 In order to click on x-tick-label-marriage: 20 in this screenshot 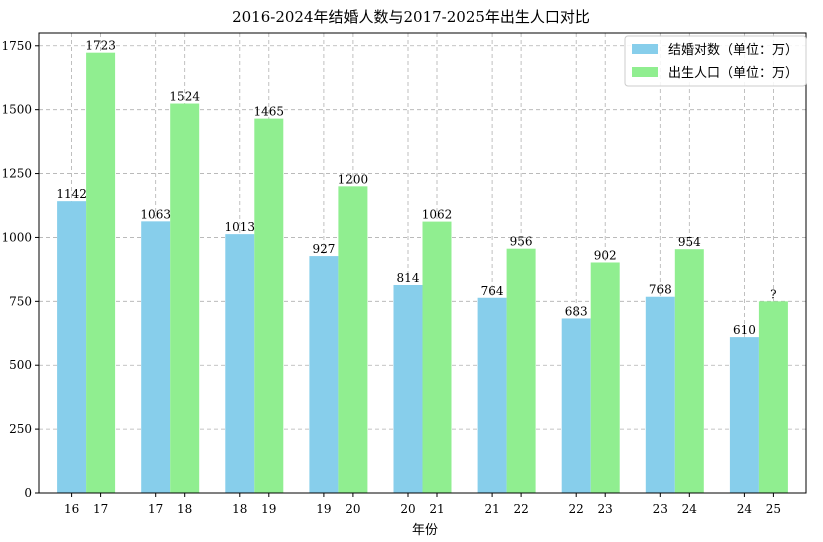, I will do `click(407, 509)`.